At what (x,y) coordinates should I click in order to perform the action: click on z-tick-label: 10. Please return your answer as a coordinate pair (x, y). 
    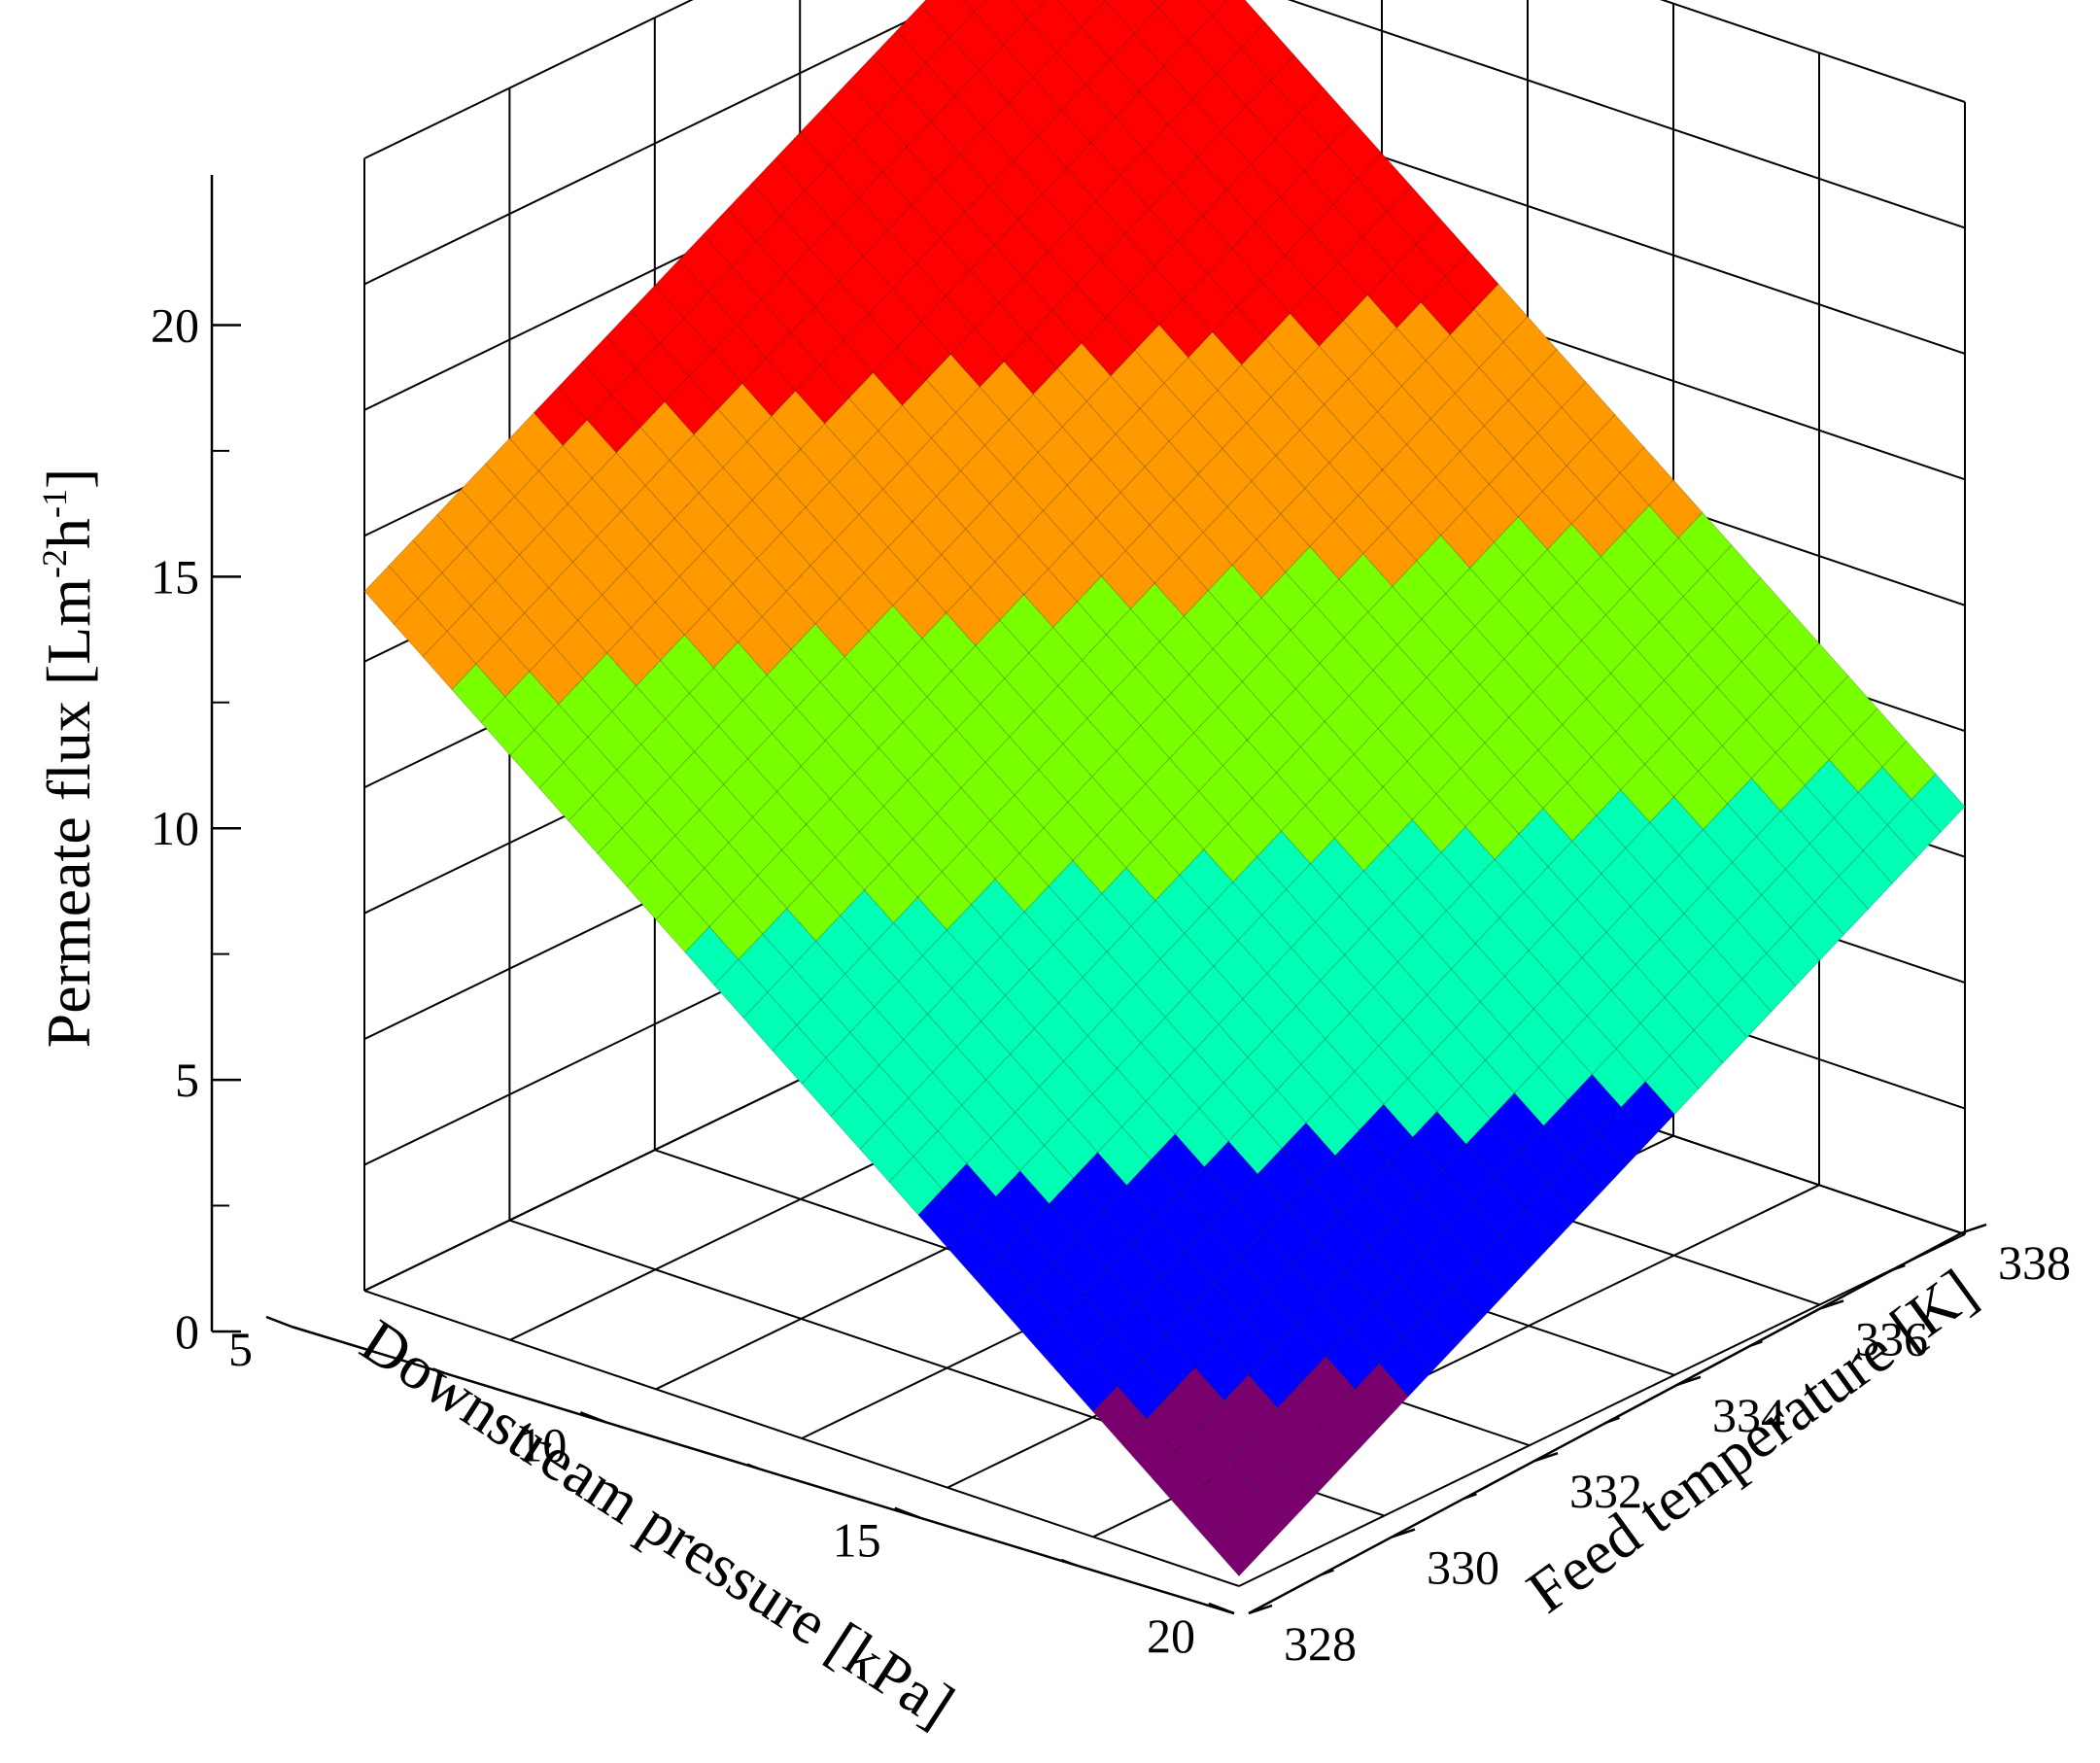
    Looking at the image, I should click on (175, 828).